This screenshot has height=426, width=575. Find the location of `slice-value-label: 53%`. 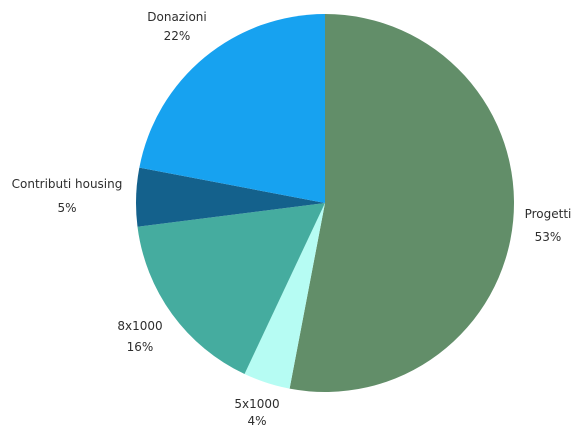

slice-value-label: 53% is located at coordinates (548, 237).